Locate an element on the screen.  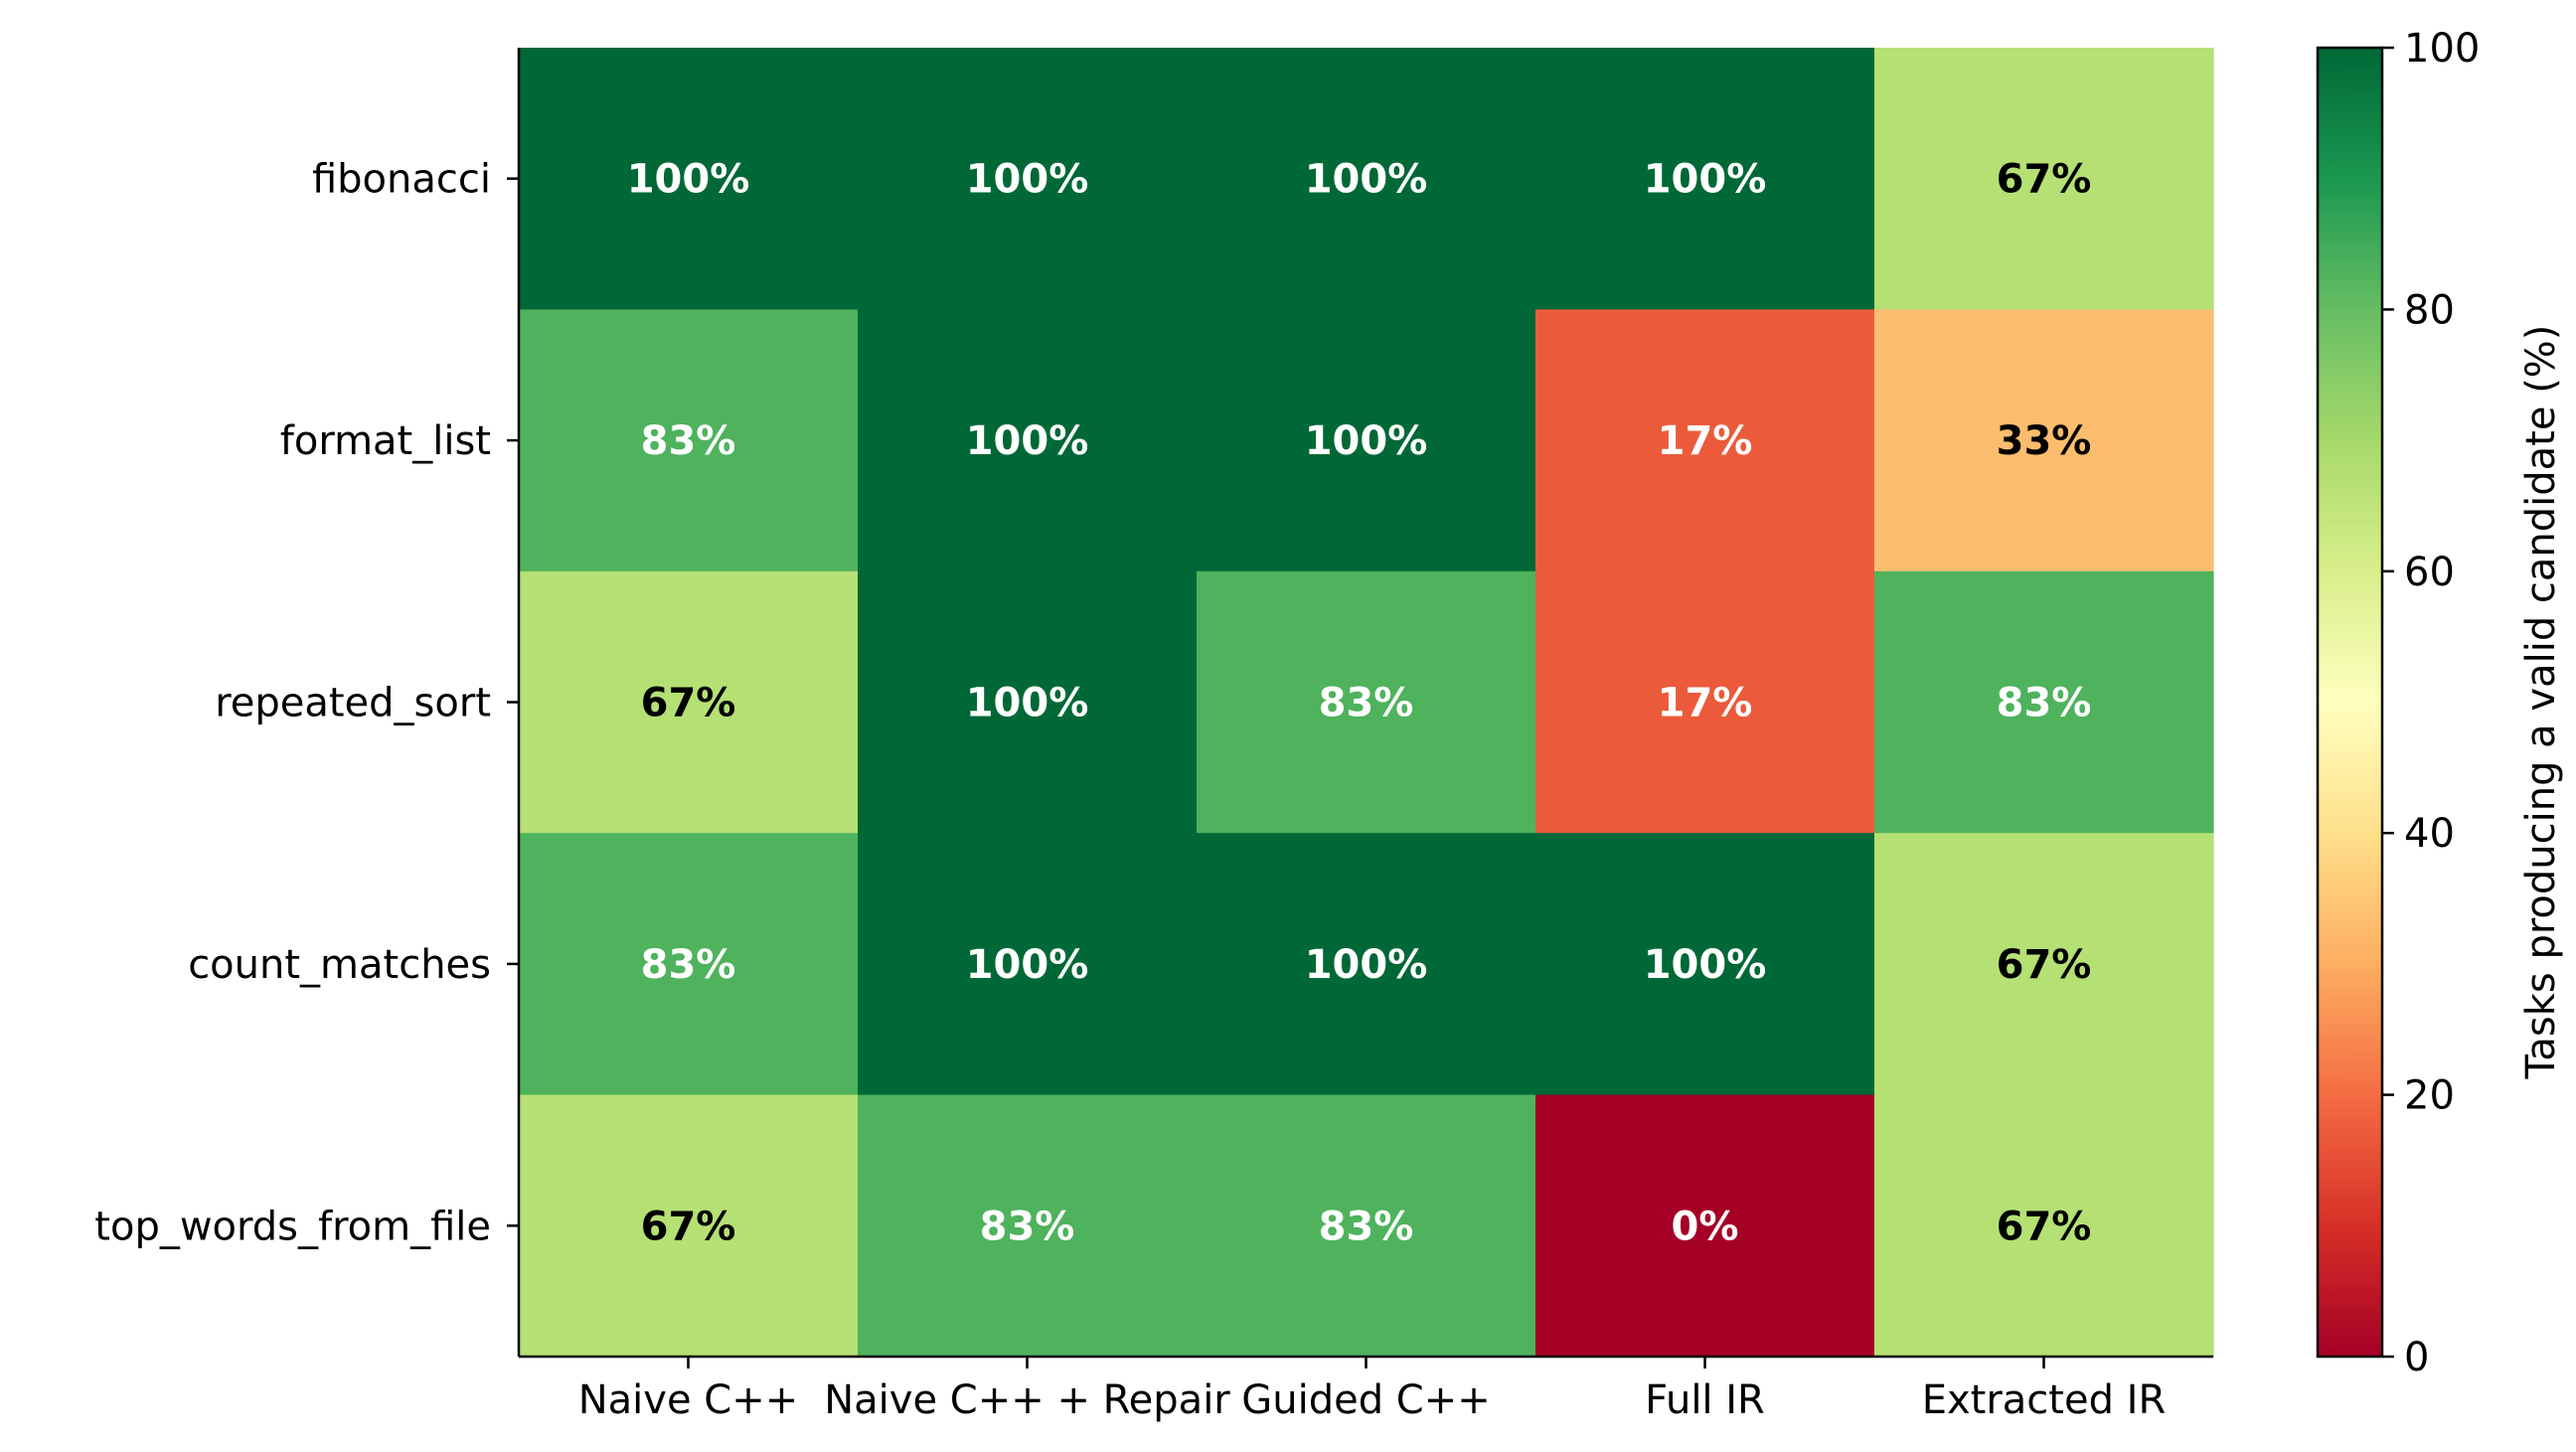
colorbar-tick-label: 80 is located at coordinates (2429, 310).